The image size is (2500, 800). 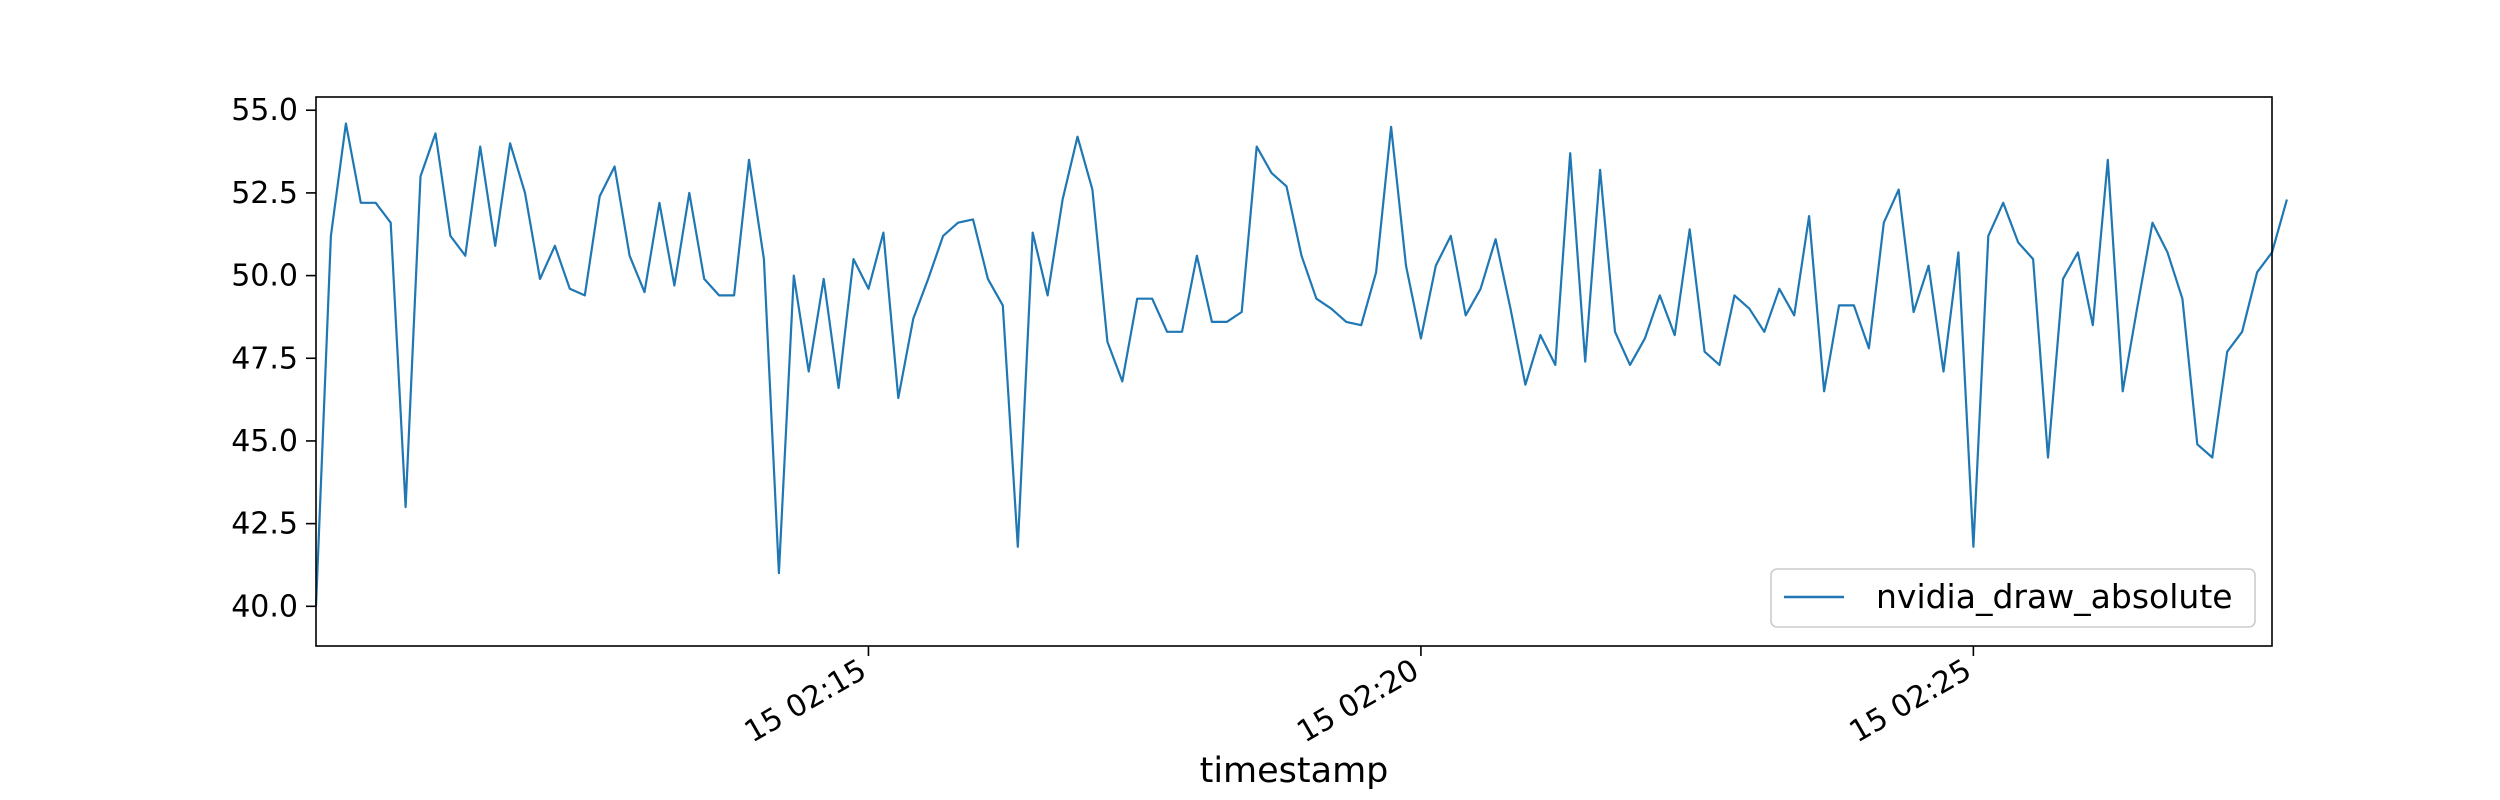 I want to click on y-tick-label: 50.0, so click(x=264, y=276).